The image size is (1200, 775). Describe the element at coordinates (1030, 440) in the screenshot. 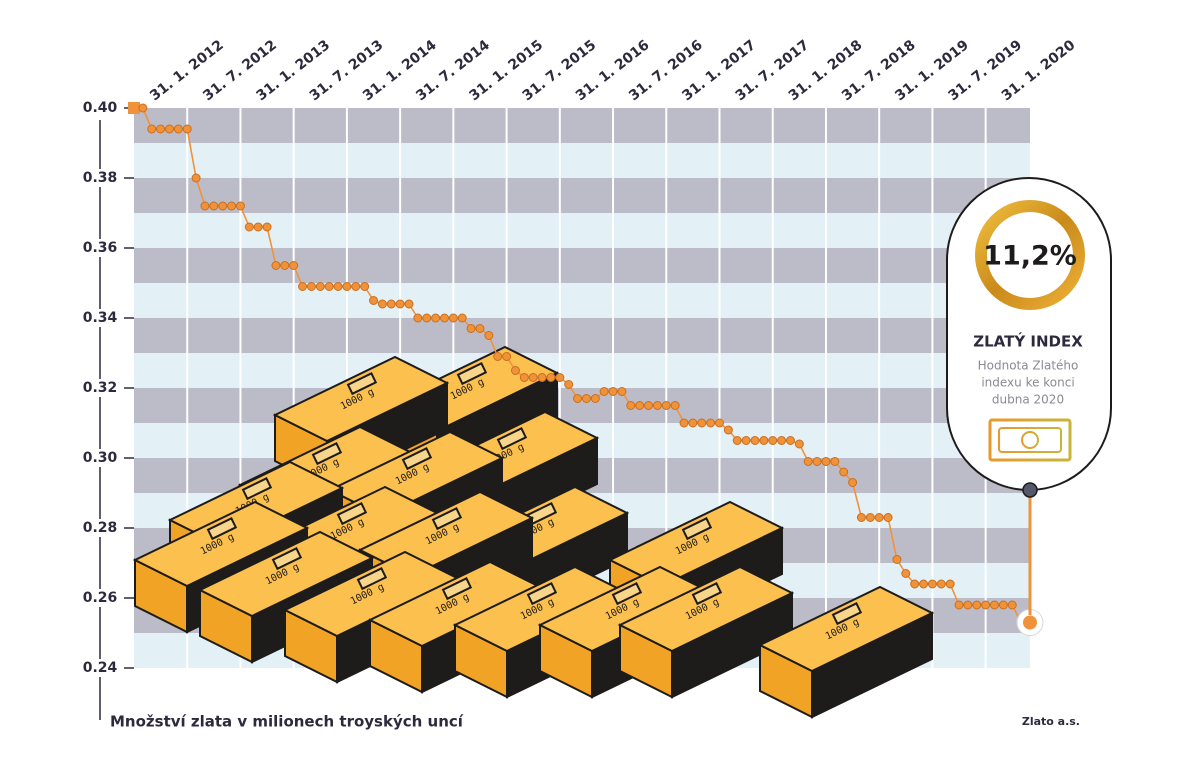

I see `bill-icon` at that location.